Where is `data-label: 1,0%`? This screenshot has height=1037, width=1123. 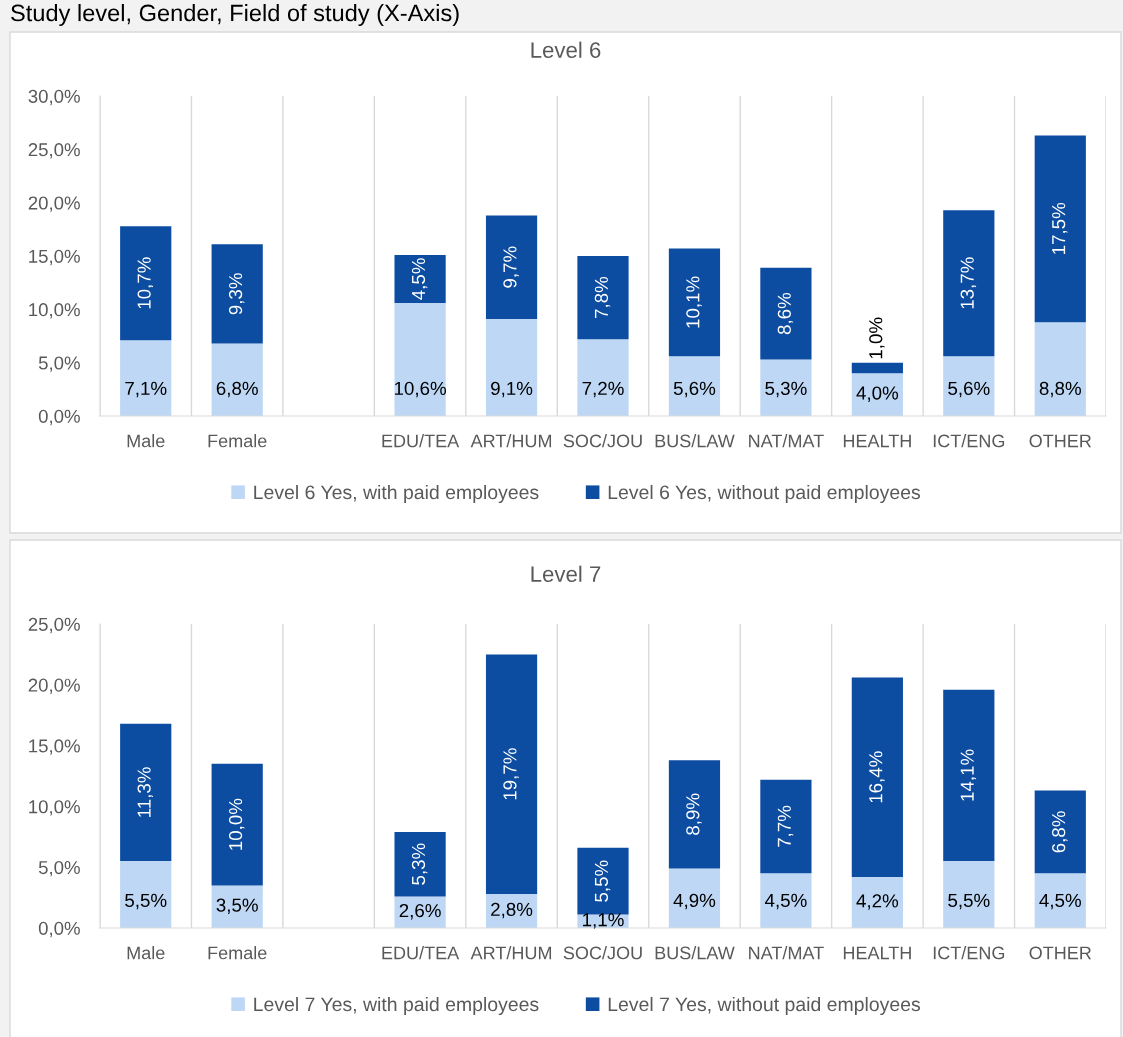 data-label: 1,0% is located at coordinates (877, 338).